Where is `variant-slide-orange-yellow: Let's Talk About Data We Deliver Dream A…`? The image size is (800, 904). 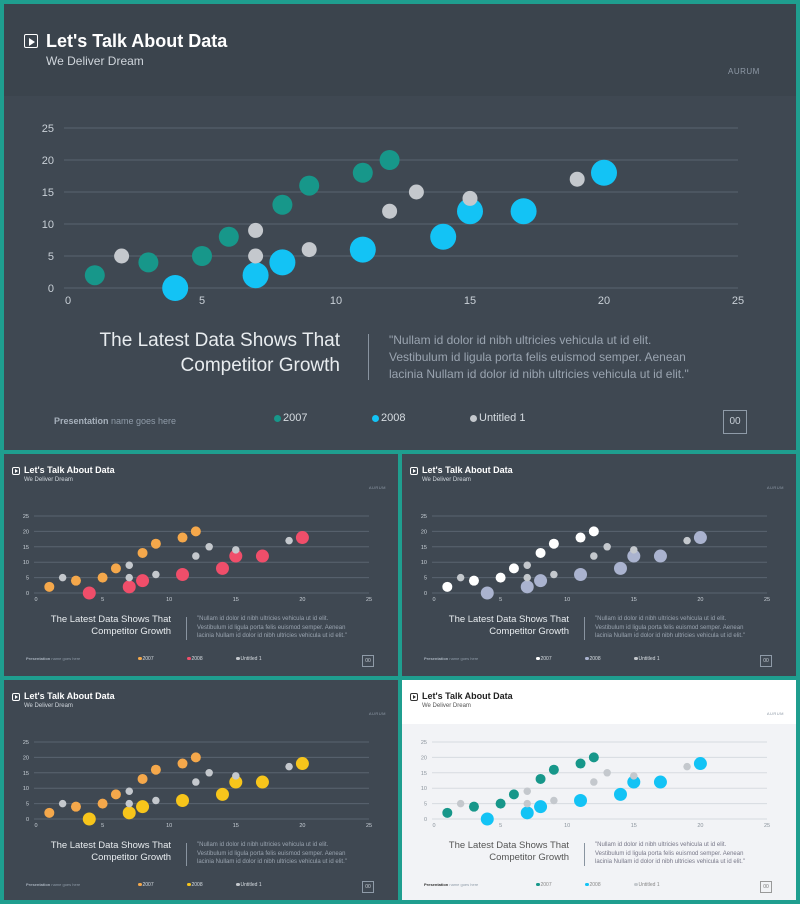 variant-slide-orange-yellow: Let's Talk About Data We Deliver Dream A… is located at coordinates (201, 790).